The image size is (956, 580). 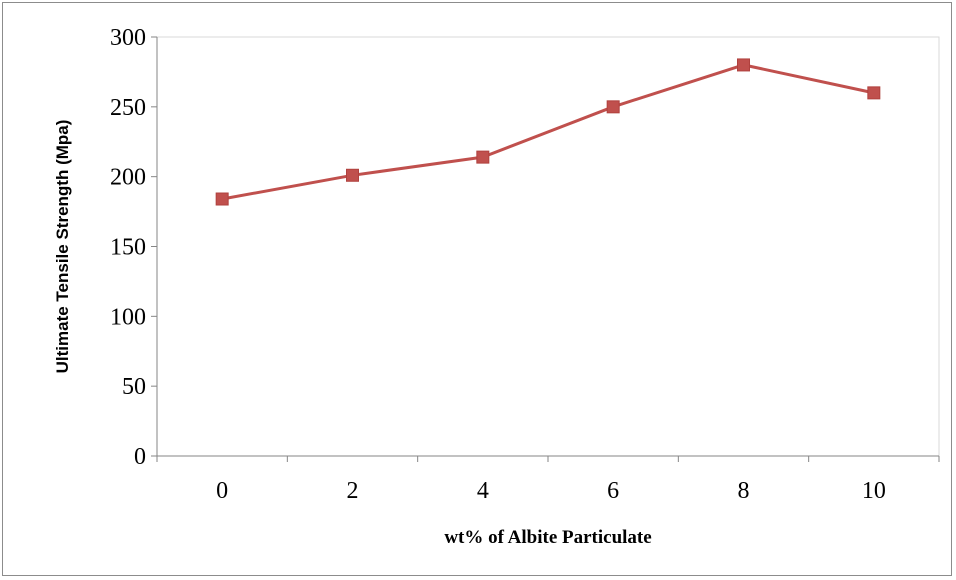 I want to click on y-axis-ticks: 0 50 100 150 200 250 300, so click(x=133, y=247).